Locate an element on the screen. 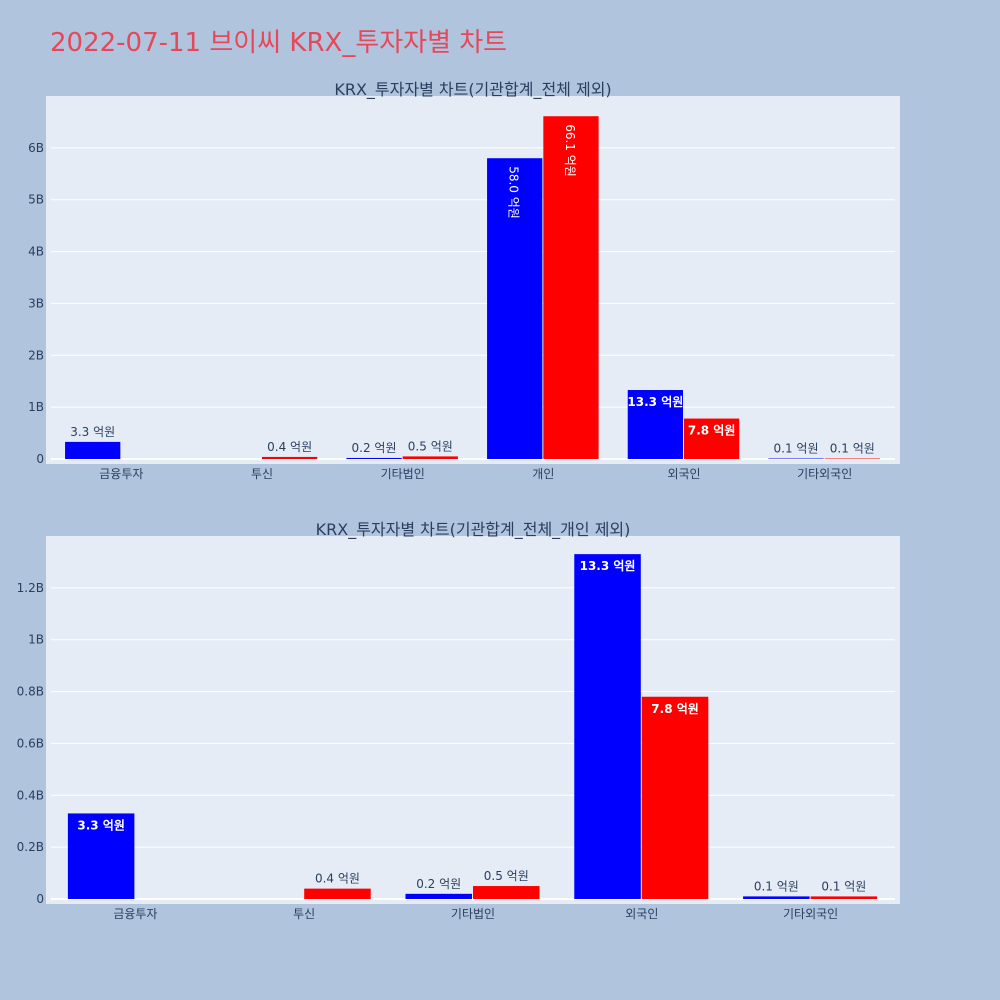 The width and height of the screenshot is (1000, 1000). y-tick-label: 0.4B is located at coordinates (30, 795).